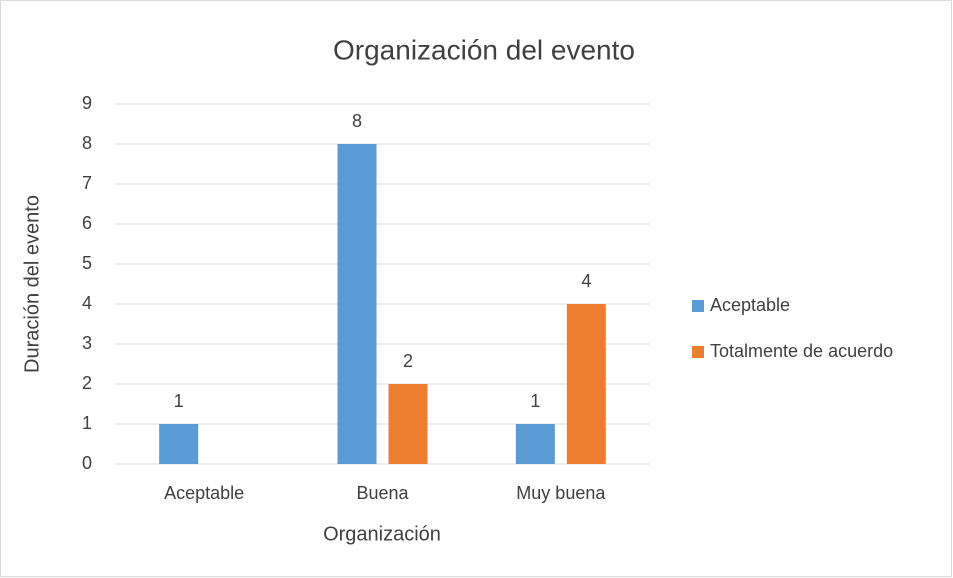 The width and height of the screenshot is (953, 578). Describe the element at coordinates (87, 103) in the screenshot. I see `y-tick-label: 9` at that location.